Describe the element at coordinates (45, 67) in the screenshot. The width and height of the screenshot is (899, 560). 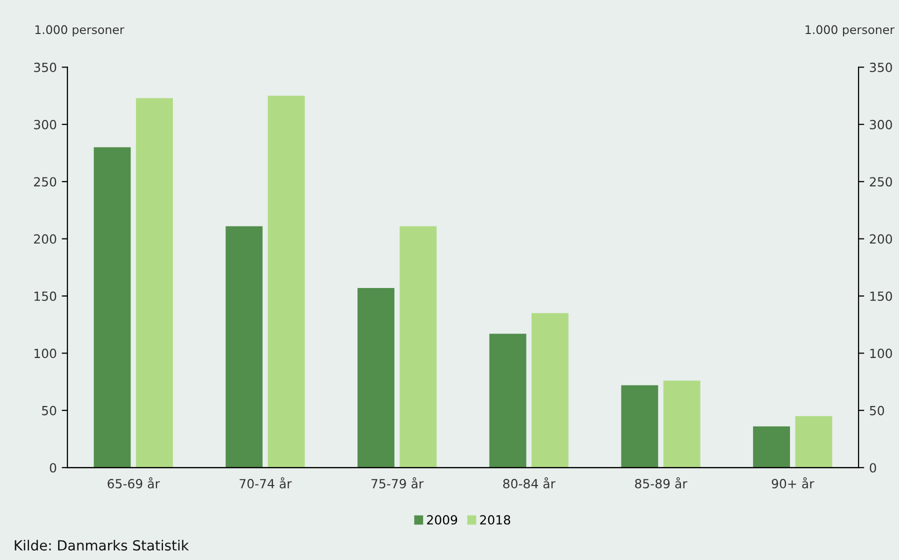
I see `y-tick-label: 350` at that location.